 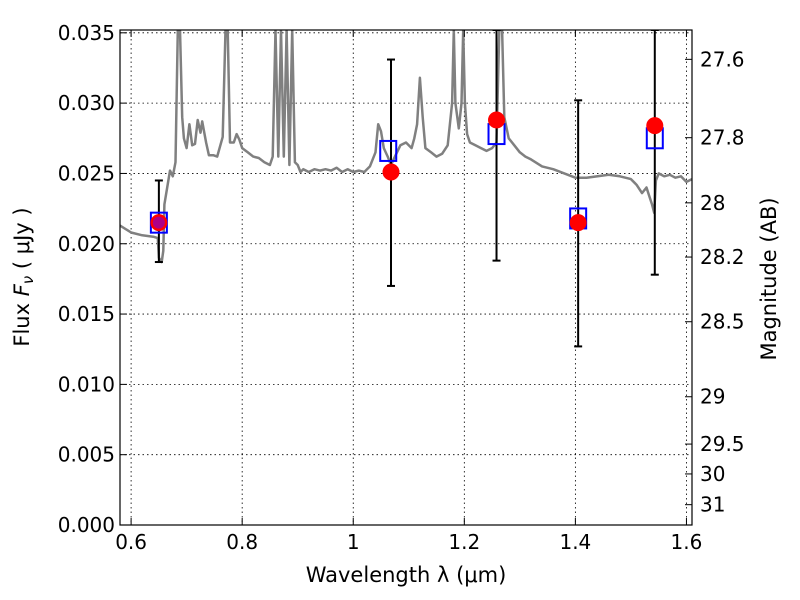 What do you see at coordinates (131, 542) in the screenshot?
I see `x-tick-label: 0.6` at bounding box center [131, 542].